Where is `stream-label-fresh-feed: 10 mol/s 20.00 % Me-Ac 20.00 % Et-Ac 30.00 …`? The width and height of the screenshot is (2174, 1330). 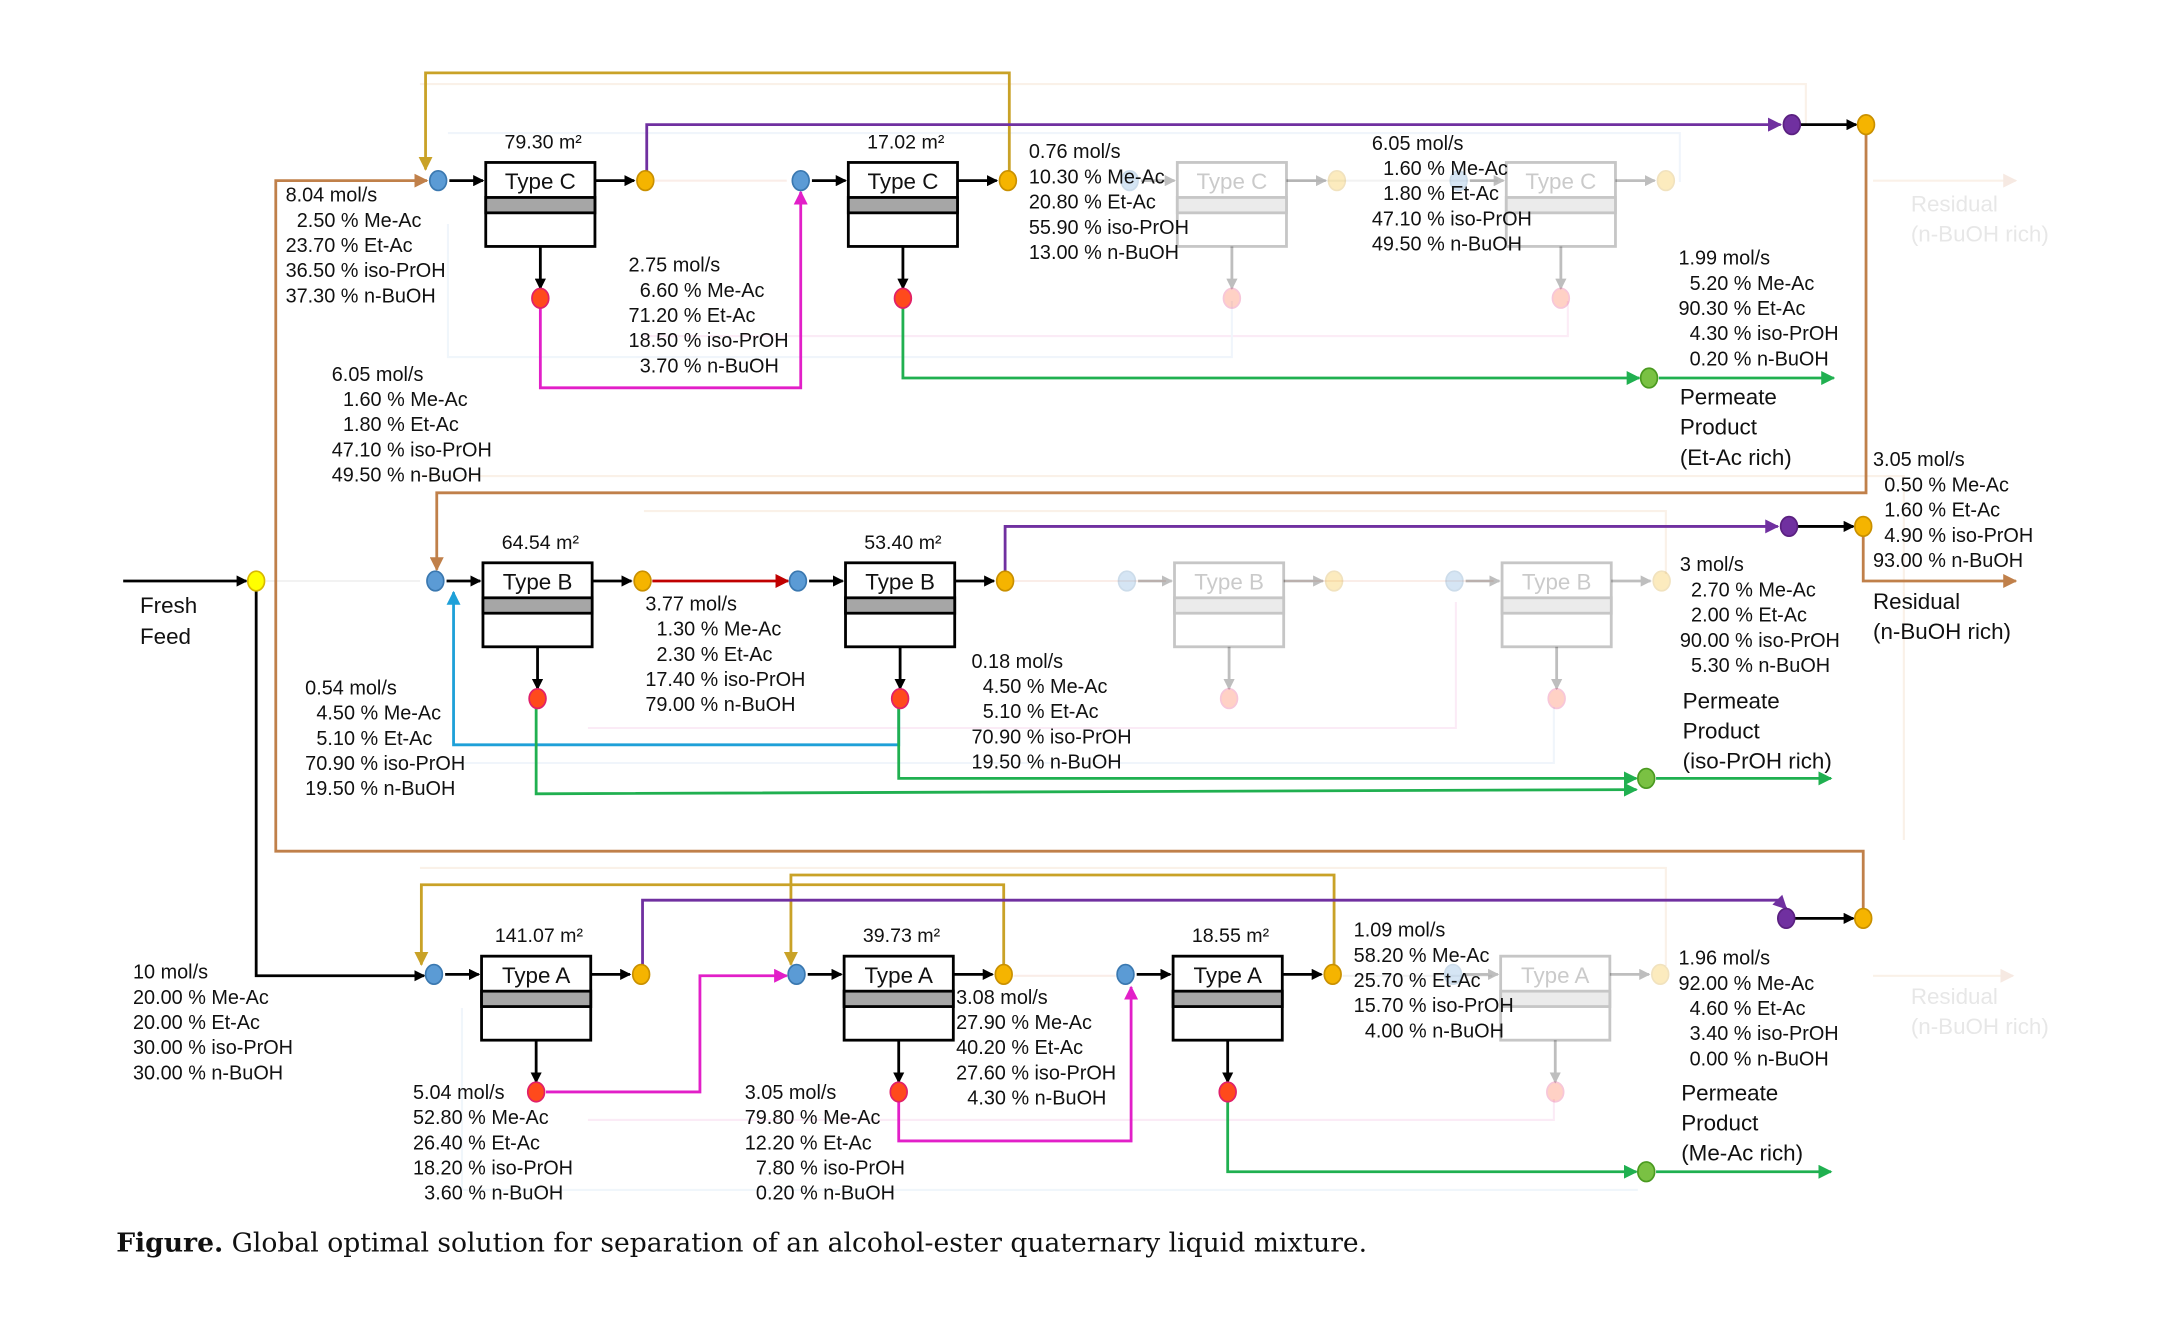 stream-label-fresh-feed: 10 mol/s 20.00 % Me-Ac 20.00 % Et-Ac 30.00 … is located at coordinates (213, 1023).